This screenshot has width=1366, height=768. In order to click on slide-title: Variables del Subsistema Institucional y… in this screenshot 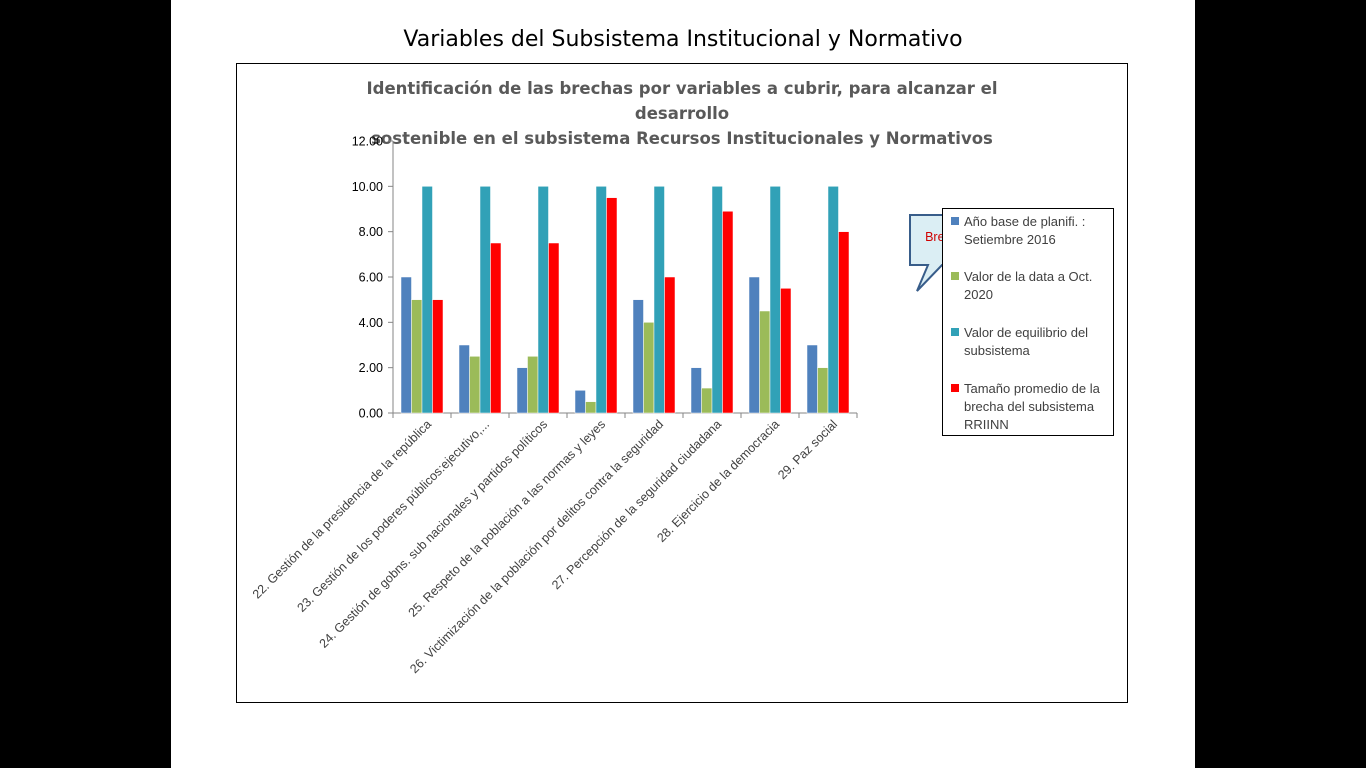, I will do `click(683, 39)`.